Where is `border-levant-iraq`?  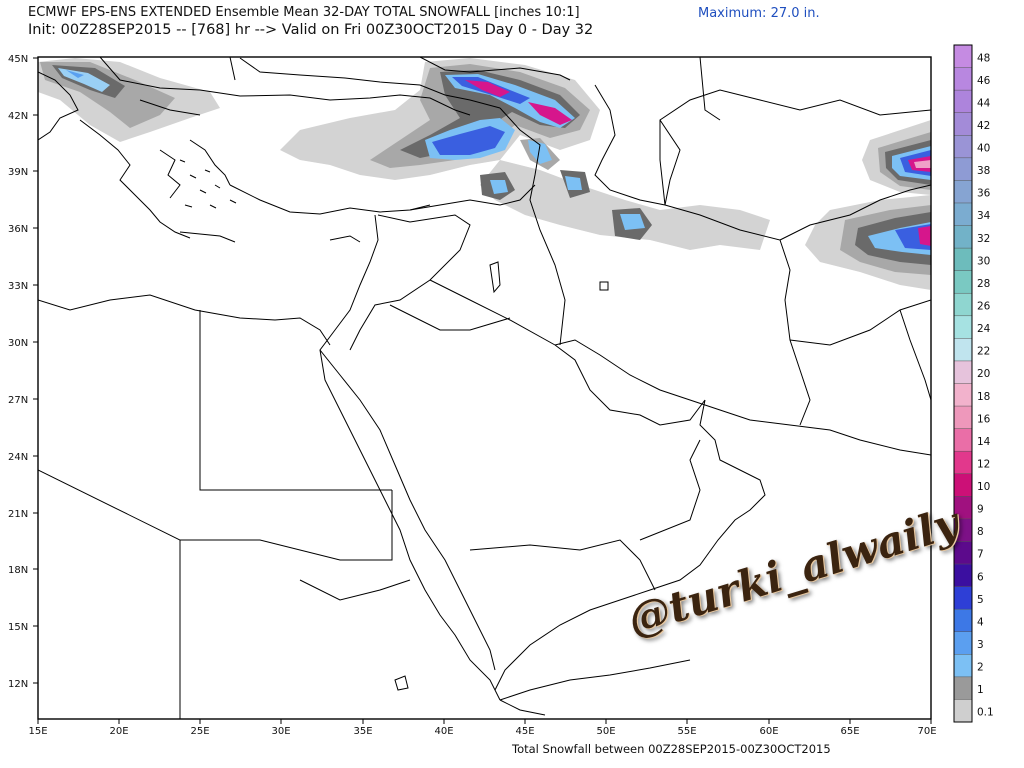 border-levant-iraq is located at coordinates (452, 282).